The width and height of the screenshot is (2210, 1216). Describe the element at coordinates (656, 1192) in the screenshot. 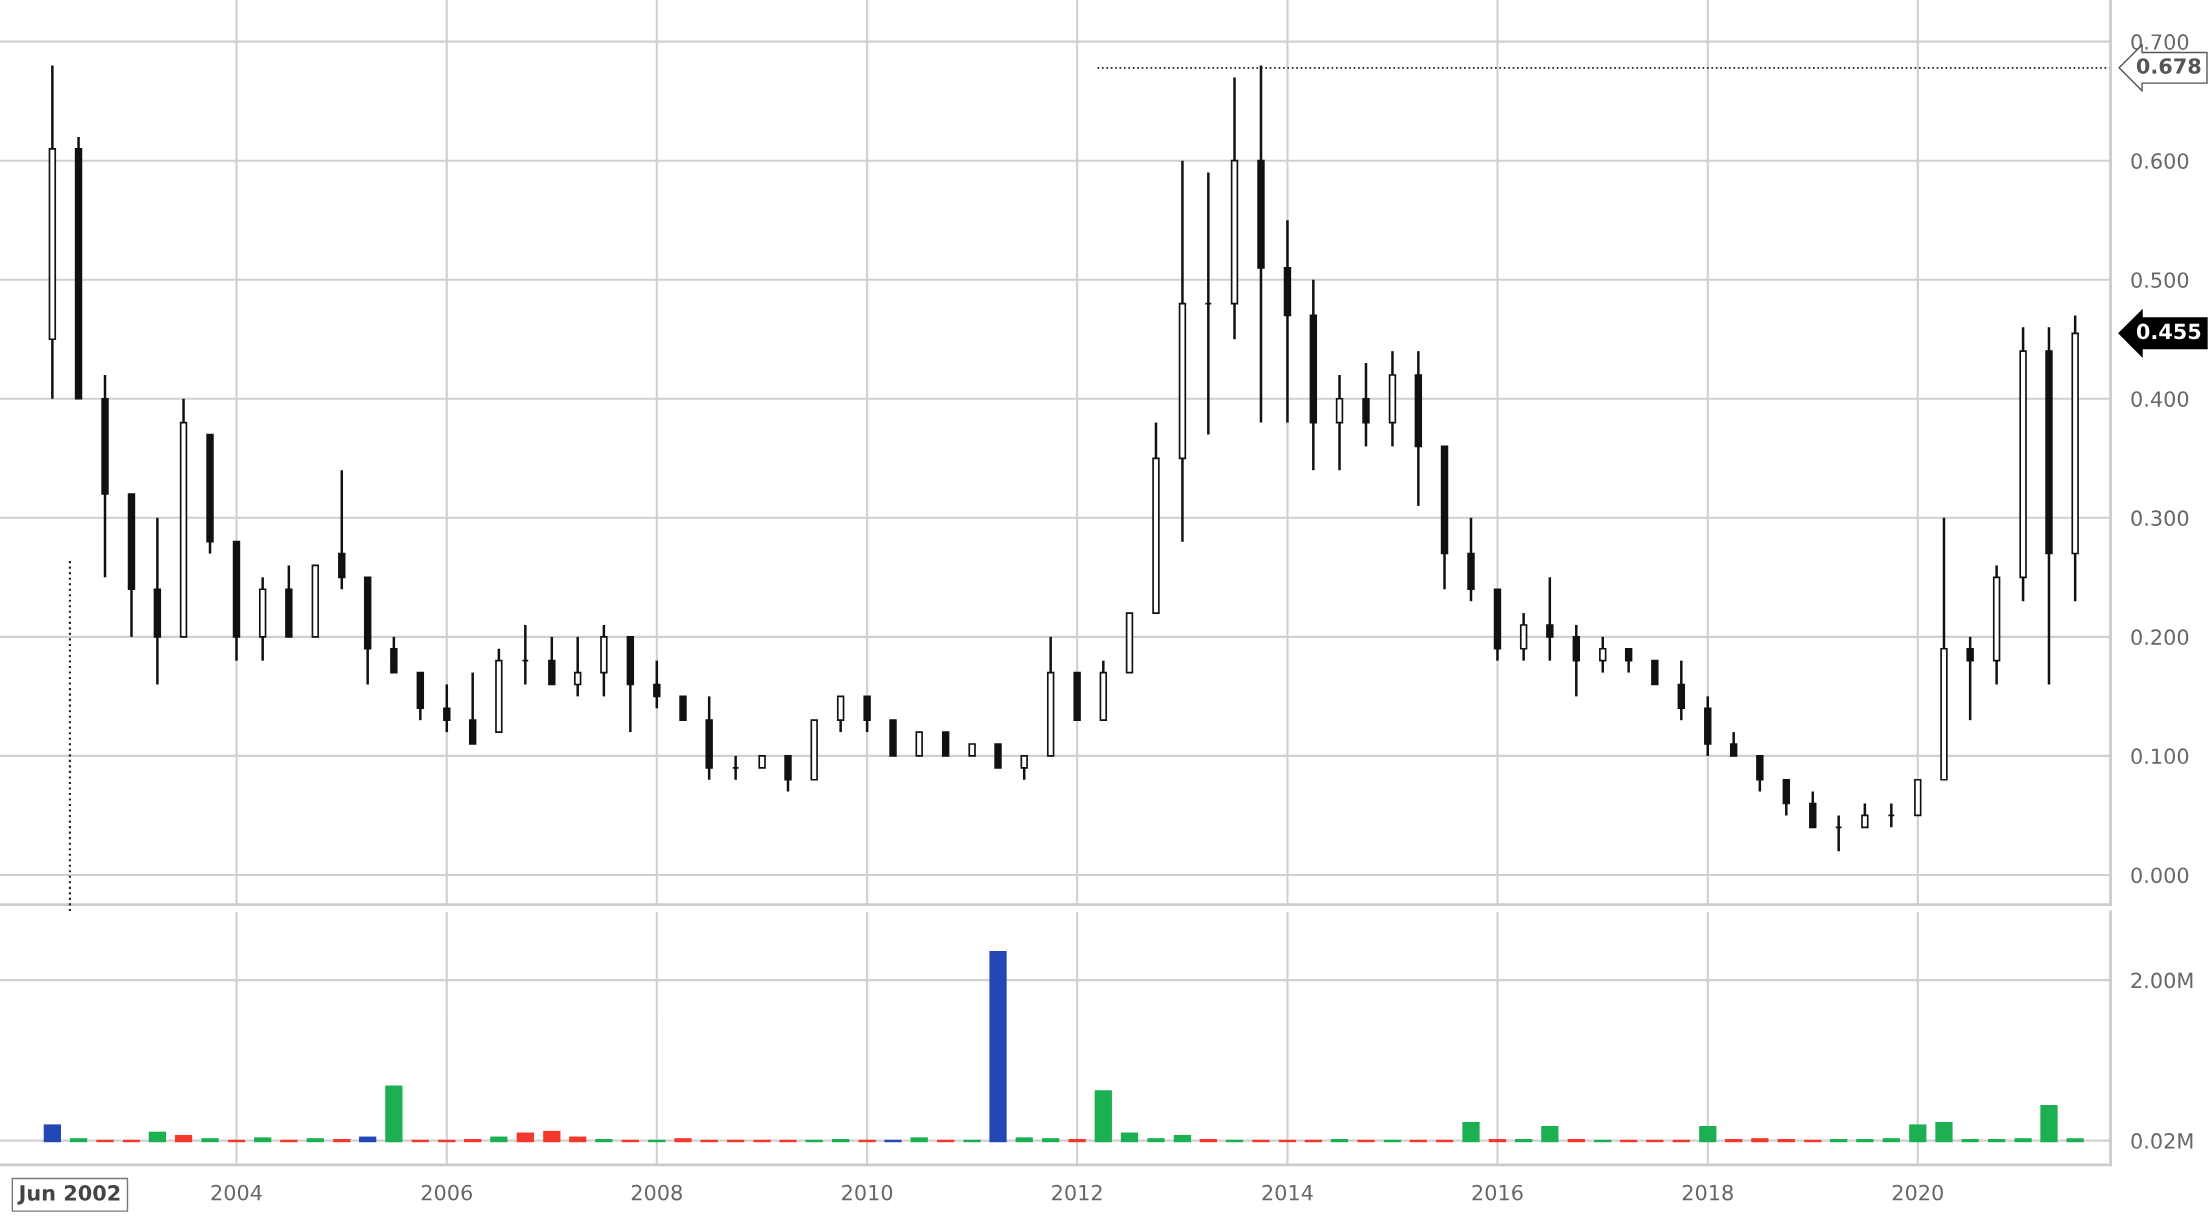

I see `x-tick-label: 2008` at that location.